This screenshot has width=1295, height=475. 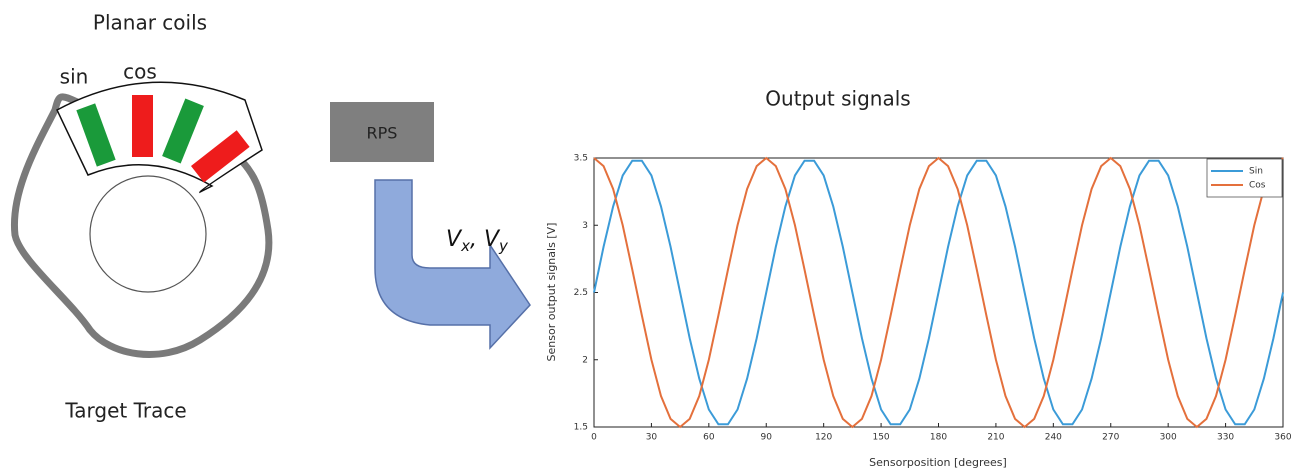 What do you see at coordinates (1244, 178) in the screenshot?
I see `legend-box` at bounding box center [1244, 178].